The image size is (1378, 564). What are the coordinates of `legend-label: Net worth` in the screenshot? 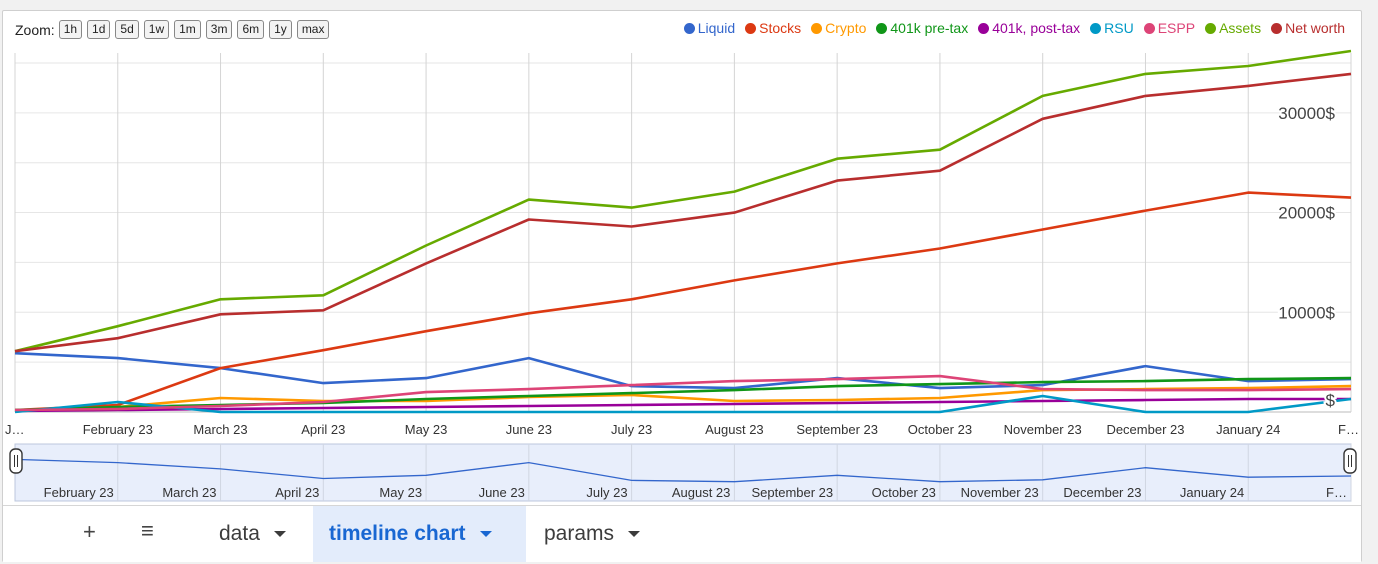 It's located at (1315, 28).